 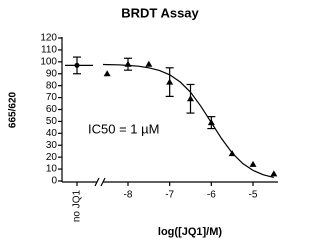 I want to click on x-tick-label: -7, so click(x=169, y=195).